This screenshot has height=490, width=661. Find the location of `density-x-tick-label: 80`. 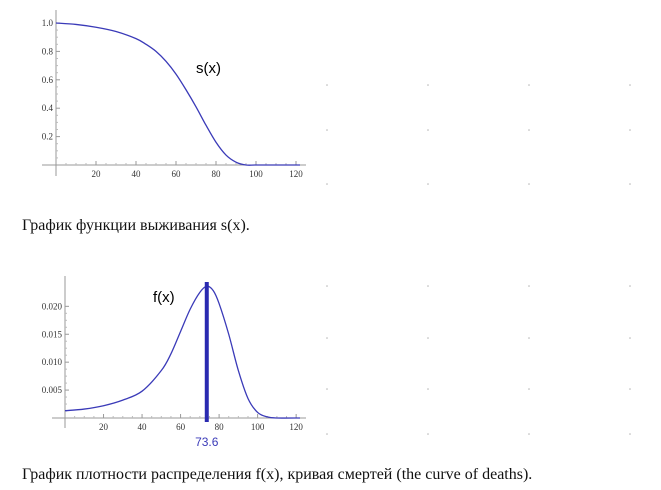

density-x-tick-label: 80 is located at coordinates (220, 427).